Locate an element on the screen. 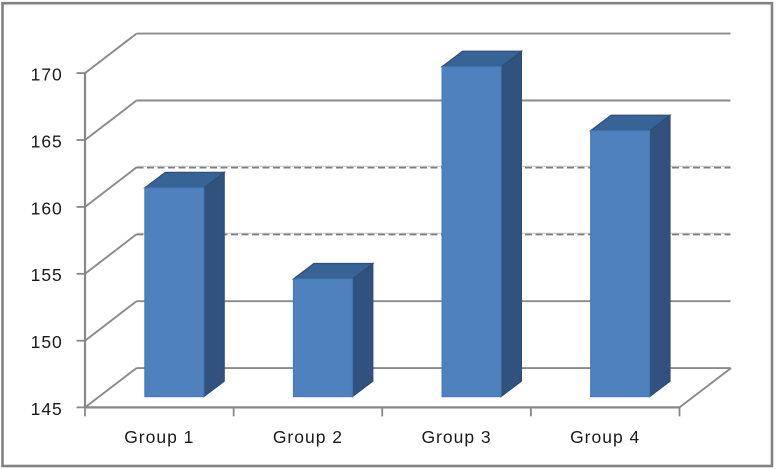 The width and height of the screenshot is (776, 469). svg-text: Group 3 is located at coordinates (456, 437).